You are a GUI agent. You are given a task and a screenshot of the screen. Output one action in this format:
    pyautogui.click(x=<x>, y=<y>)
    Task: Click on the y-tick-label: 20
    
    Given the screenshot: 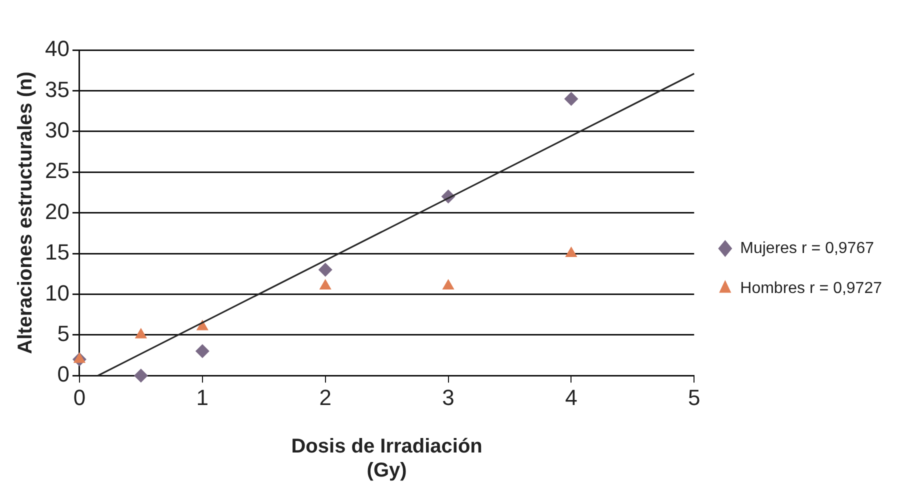 What is the action you would take?
    pyautogui.click(x=57, y=211)
    